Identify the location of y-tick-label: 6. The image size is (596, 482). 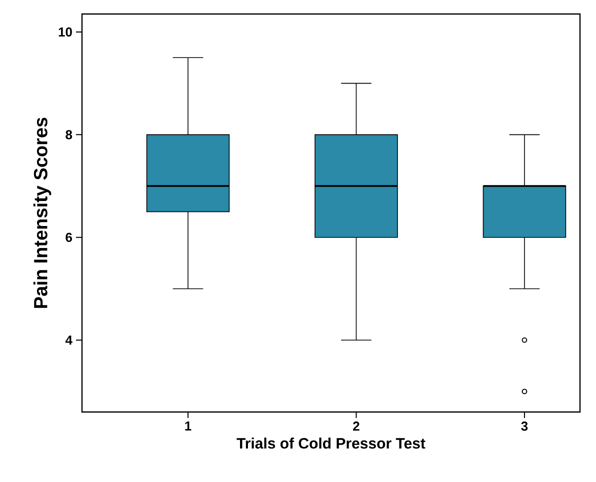
(69, 237).